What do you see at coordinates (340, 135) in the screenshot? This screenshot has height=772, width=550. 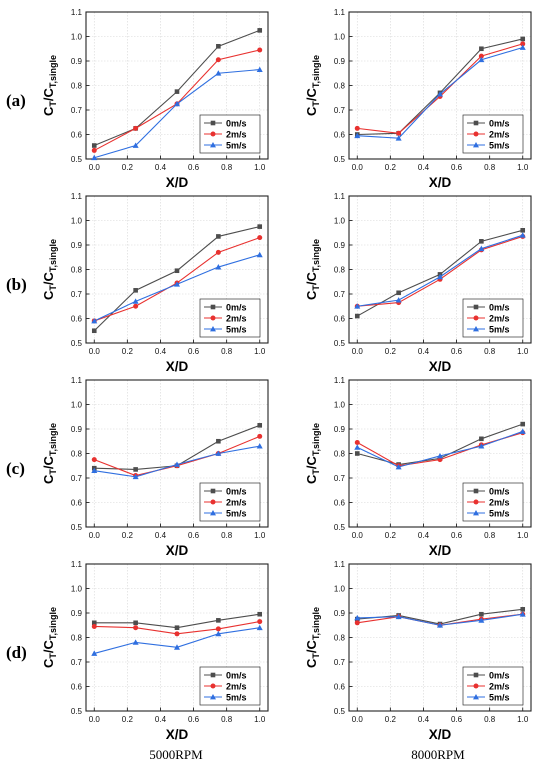 I see `y-tick-label: 0.6` at bounding box center [340, 135].